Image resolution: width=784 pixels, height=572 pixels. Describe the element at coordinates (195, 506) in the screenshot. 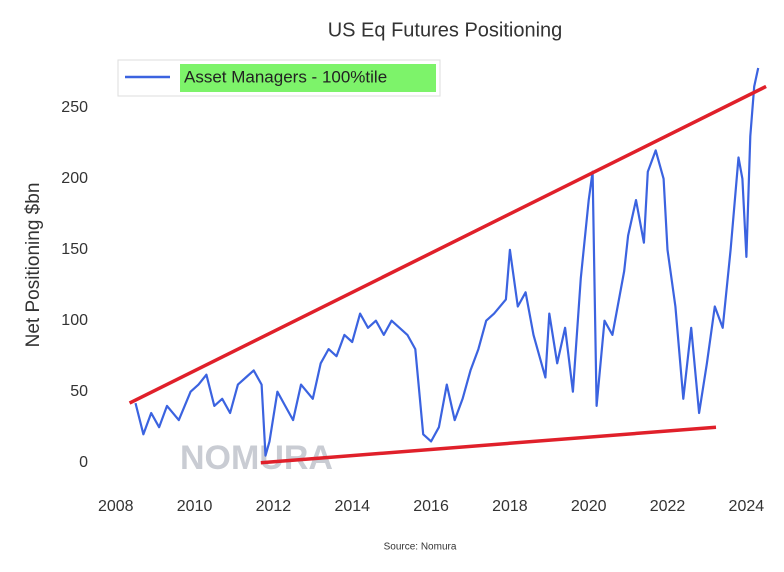

I see `x-tick-label: 2010` at that location.